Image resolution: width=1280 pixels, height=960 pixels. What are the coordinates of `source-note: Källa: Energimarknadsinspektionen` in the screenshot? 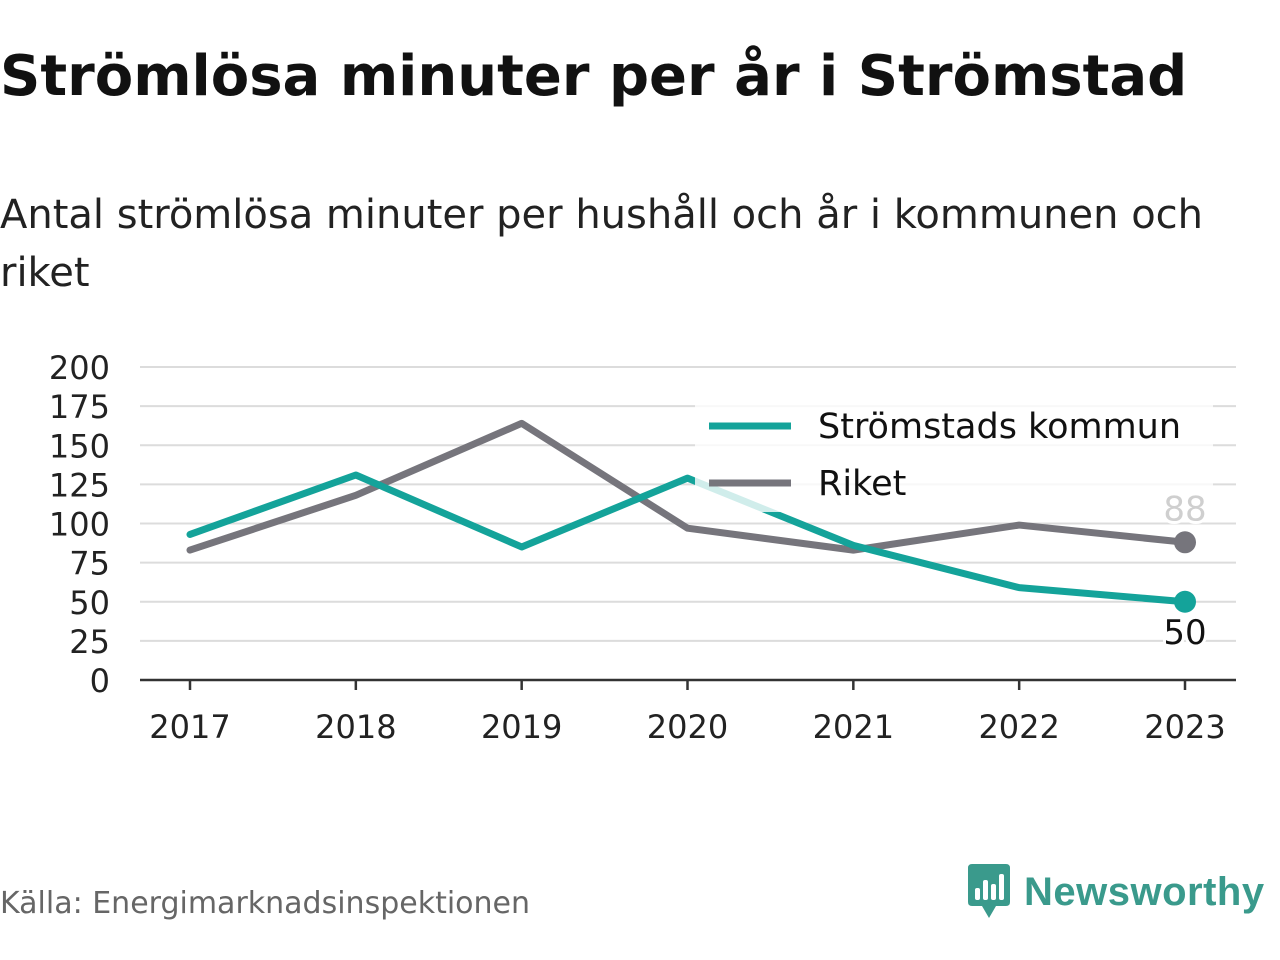 It's located at (265, 903).